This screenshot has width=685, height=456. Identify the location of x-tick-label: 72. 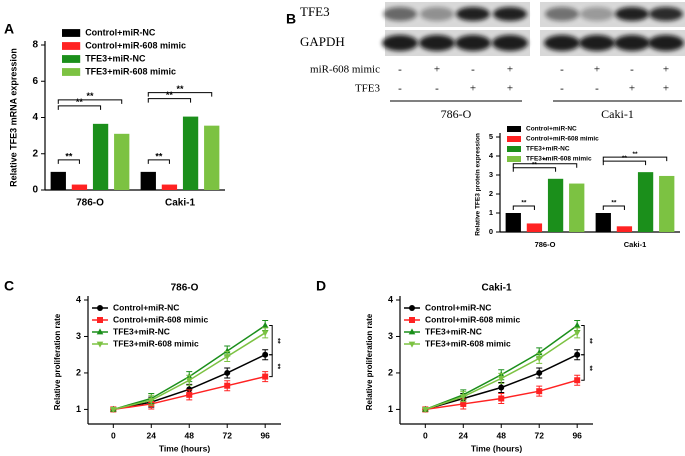
(227, 435).